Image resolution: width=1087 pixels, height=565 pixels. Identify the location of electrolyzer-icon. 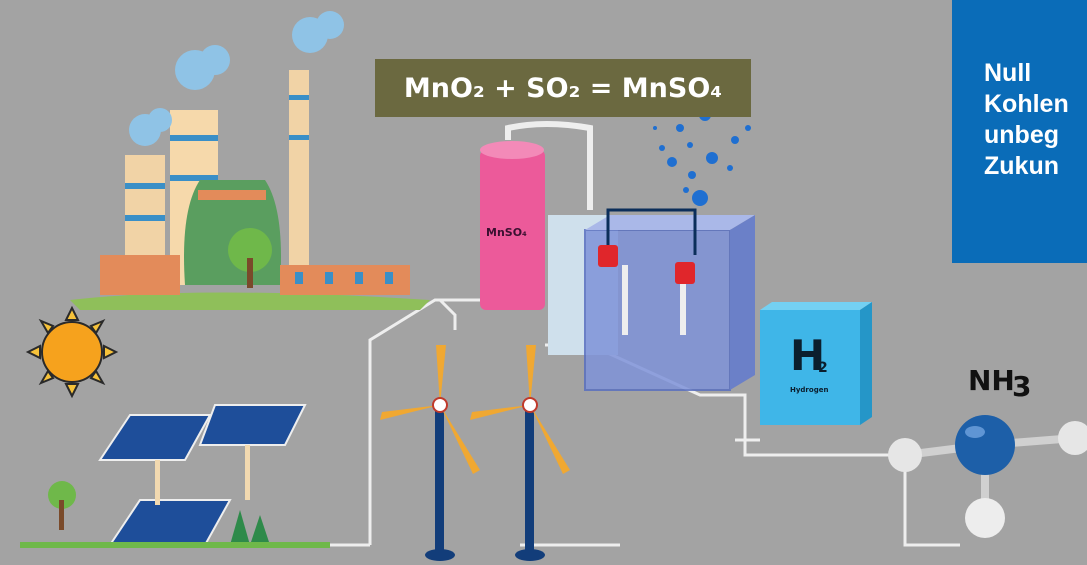
(651, 299).